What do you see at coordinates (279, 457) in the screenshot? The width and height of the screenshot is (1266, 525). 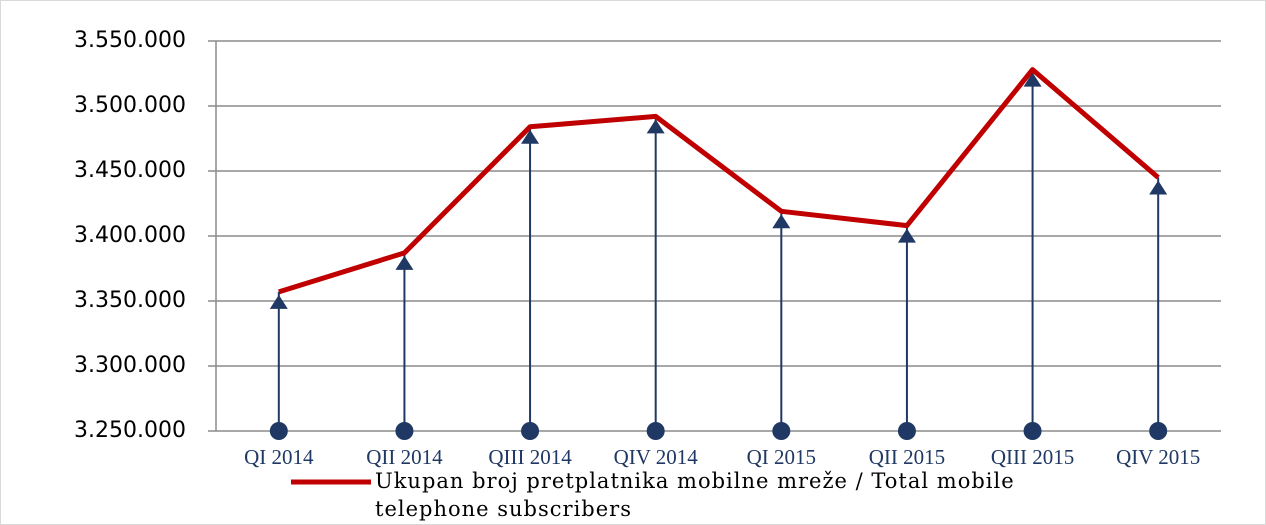 I see `x-tick-label: QI 2014` at bounding box center [279, 457].